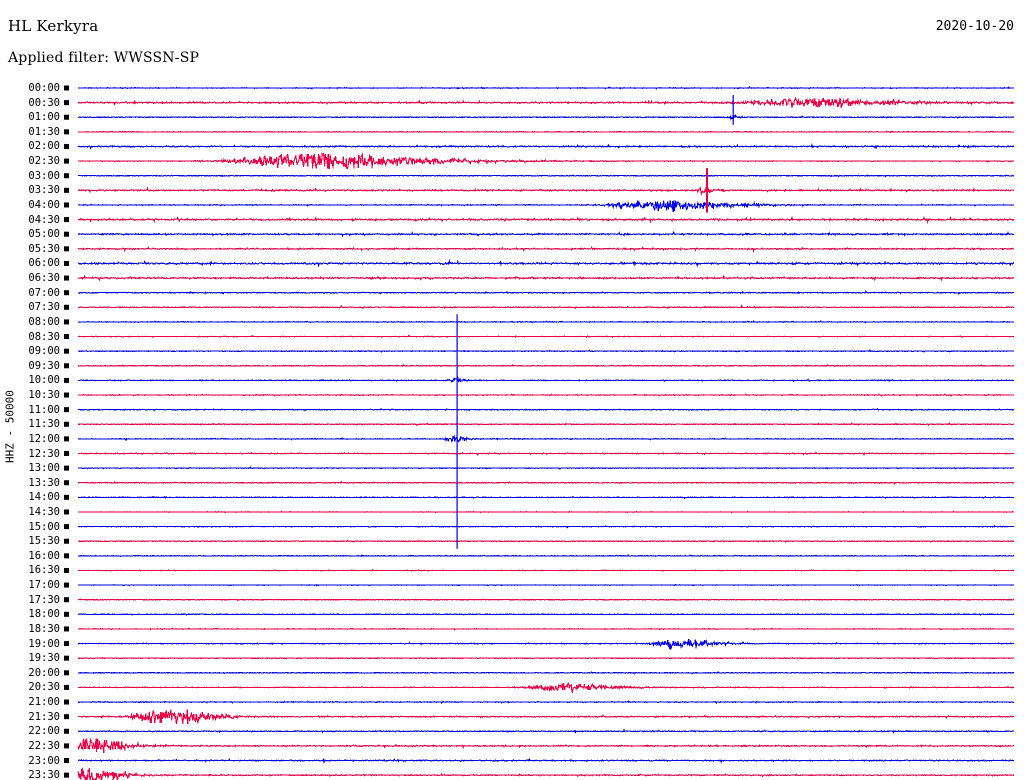  Describe the element at coordinates (44, 117) in the screenshot. I see `time-tick-label: 01:00` at that location.